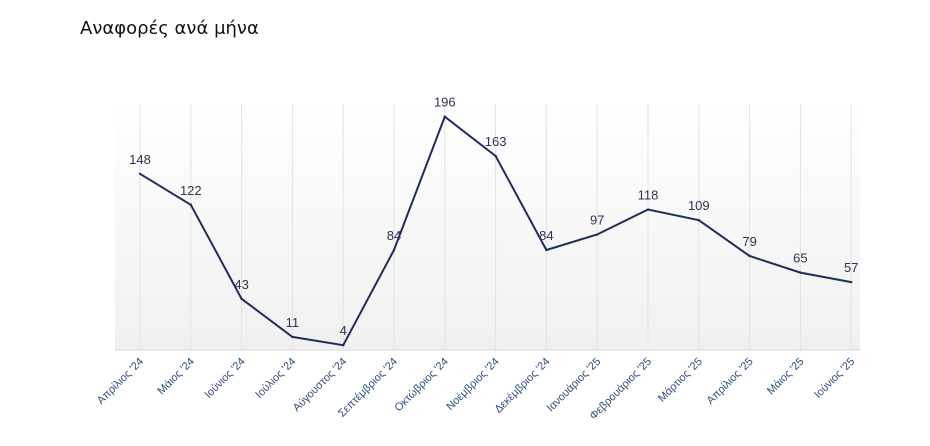  I want to click on x-tick-label-8: Δεκέμβριος '24, so click(523, 386).